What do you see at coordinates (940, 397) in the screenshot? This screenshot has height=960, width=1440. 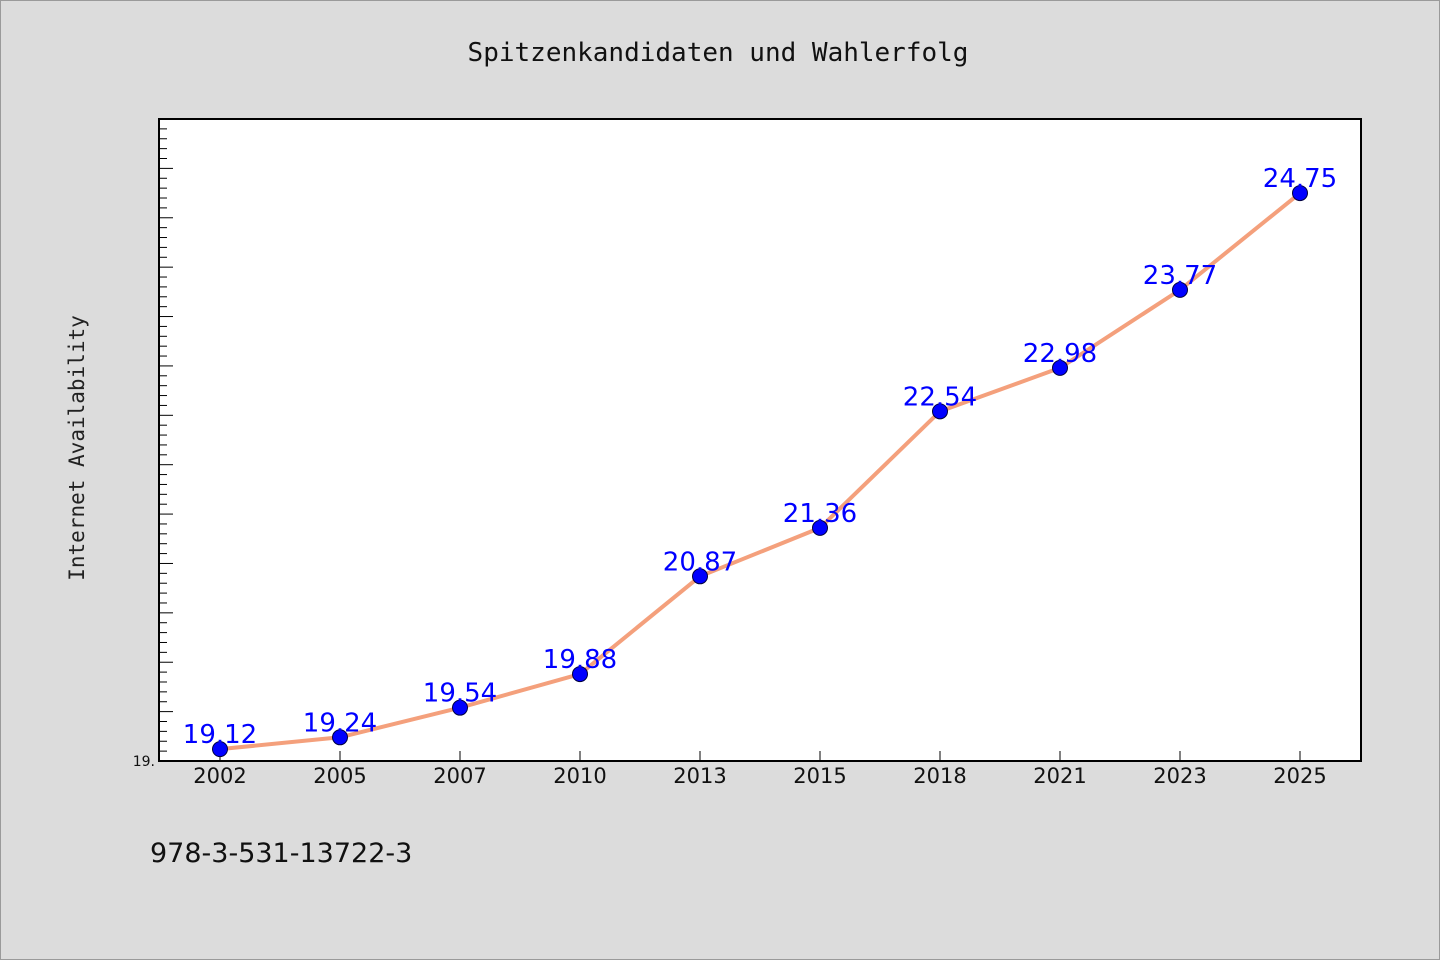 I see `data-label: 22.54` at bounding box center [940, 397].